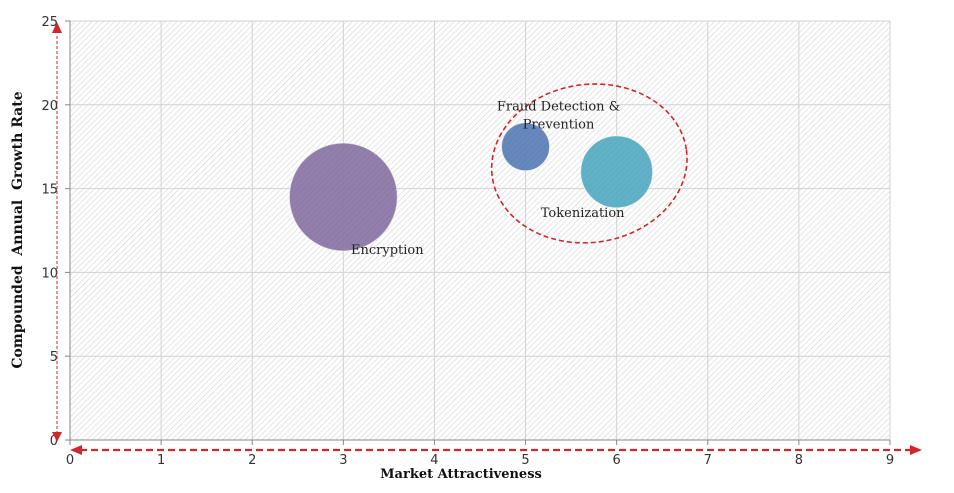 The image size is (954, 493). Describe the element at coordinates (57, 437) in the screenshot. I see `y-arrow-down-icon` at that location.